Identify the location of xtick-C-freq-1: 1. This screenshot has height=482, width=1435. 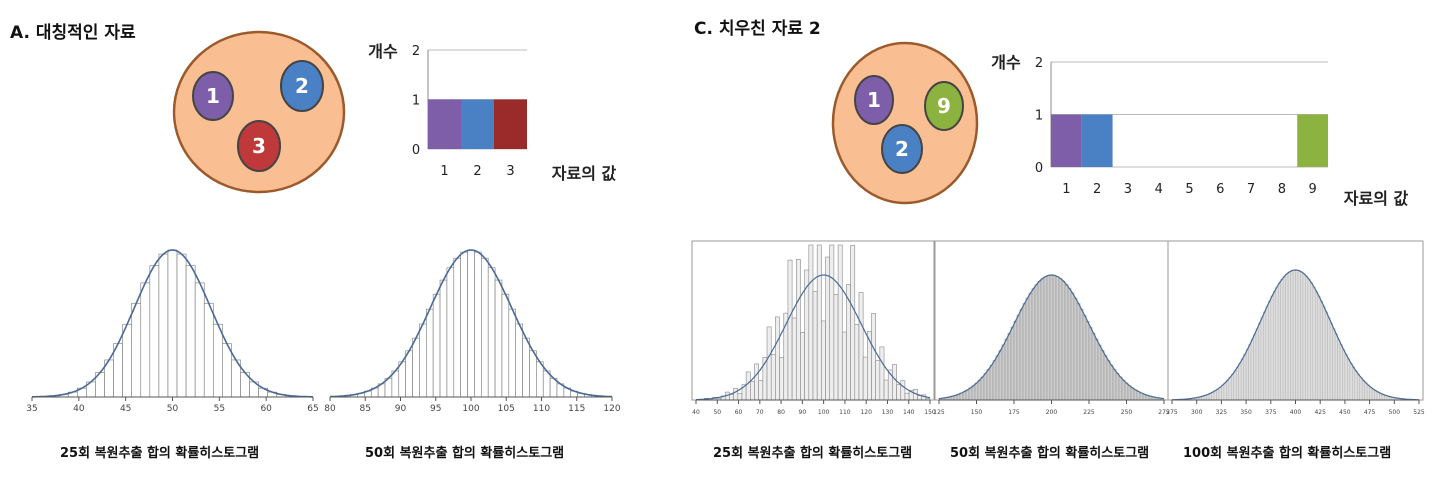
(1066, 189).